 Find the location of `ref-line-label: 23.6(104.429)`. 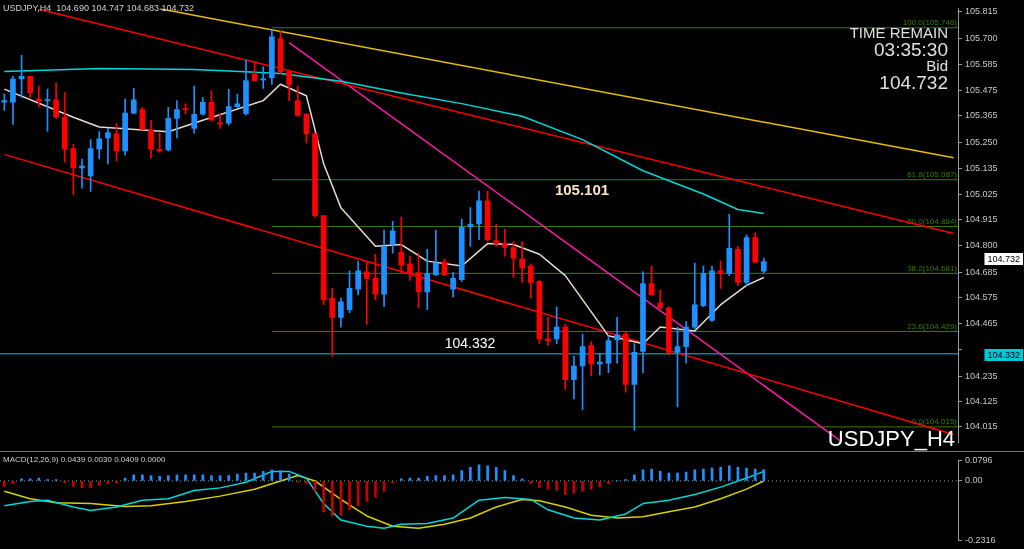

ref-line-label: 23.6(104.429) is located at coordinates (932, 326).